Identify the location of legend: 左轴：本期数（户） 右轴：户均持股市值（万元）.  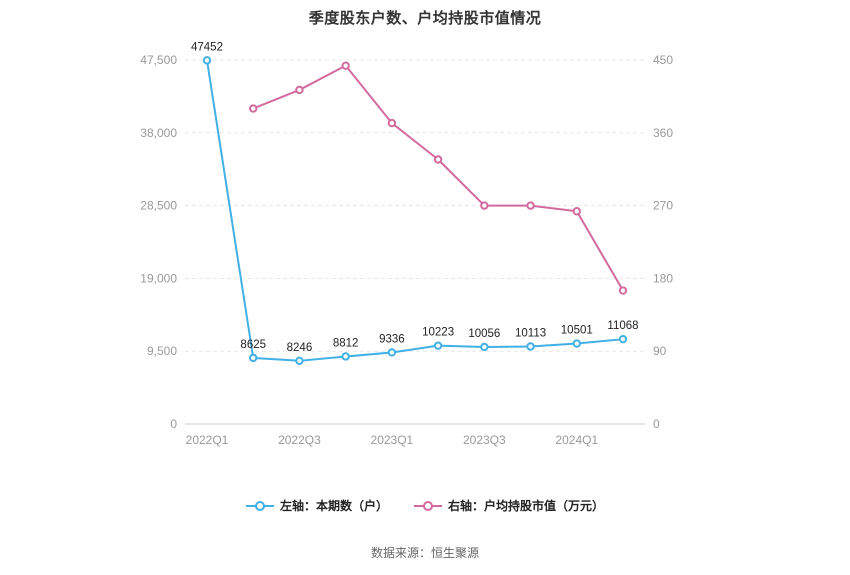
(425, 505).